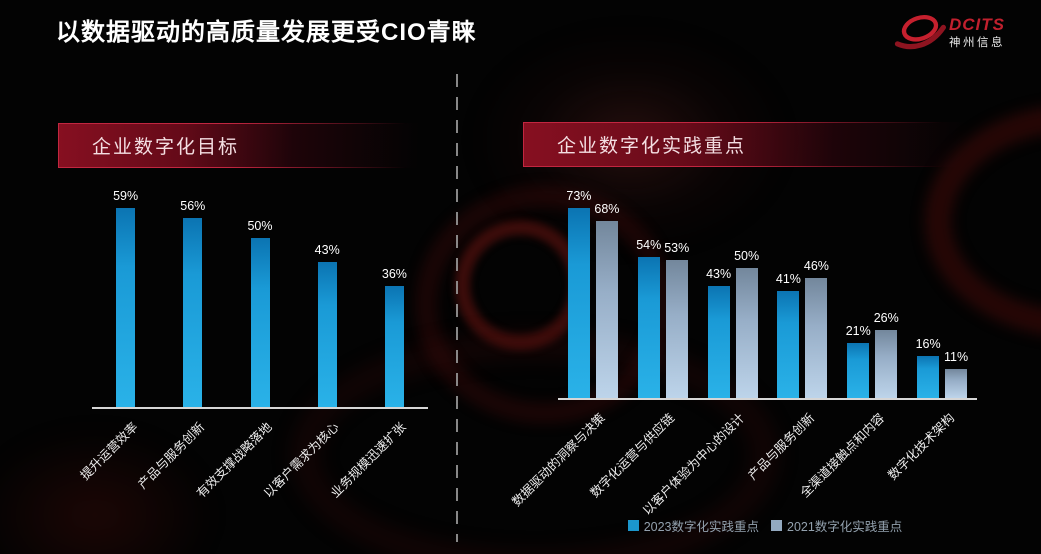  I want to click on left-section-banner: 企业数字化目标, so click(247, 145).